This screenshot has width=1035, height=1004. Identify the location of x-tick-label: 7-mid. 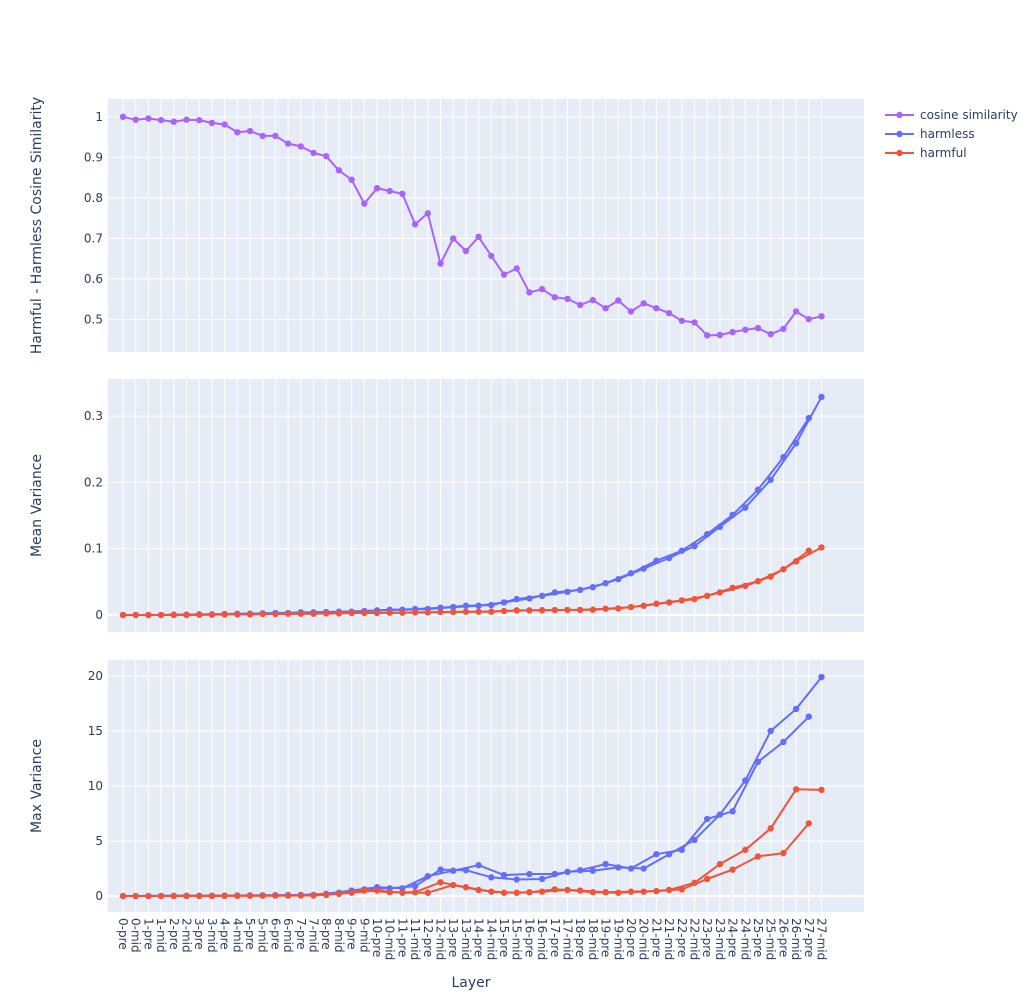
(314, 935).